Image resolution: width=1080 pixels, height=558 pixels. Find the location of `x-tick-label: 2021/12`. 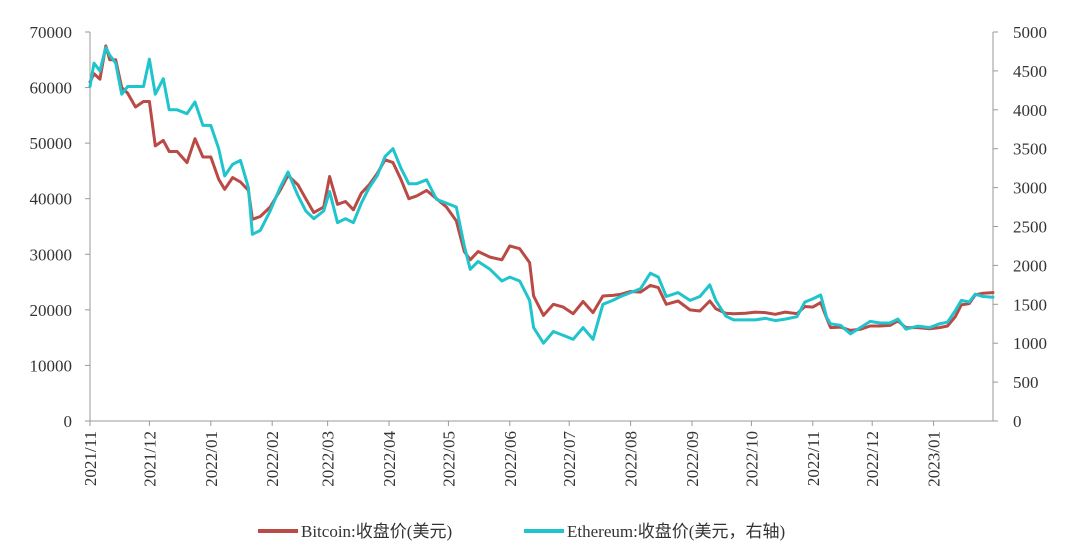

x-tick-label: 2021/12 is located at coordinates (149, 459).